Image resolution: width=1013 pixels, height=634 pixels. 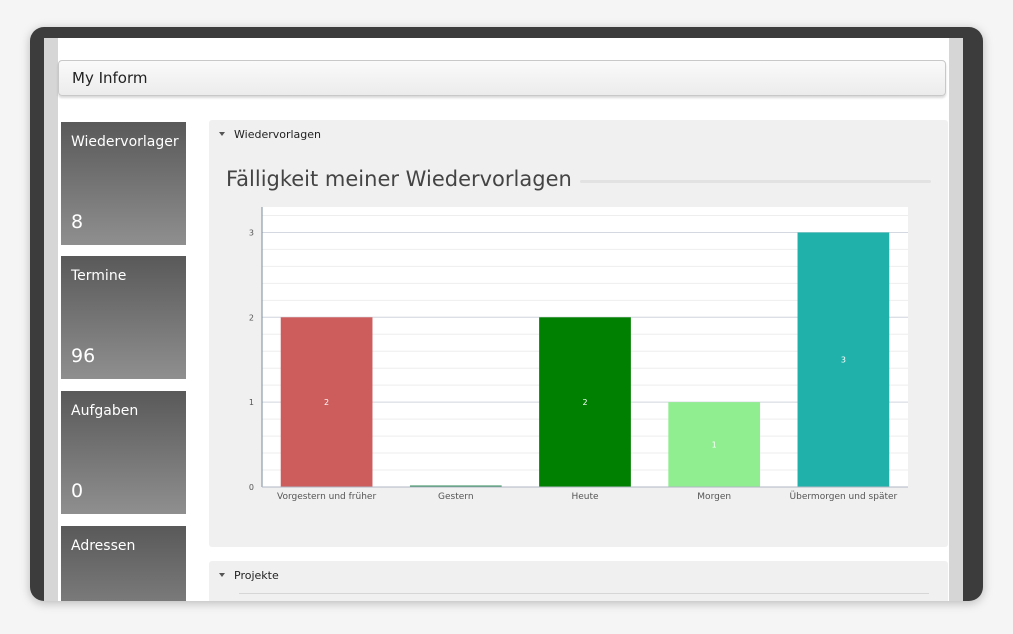 What do you see at coordinates (110, 78) in the screenshot?
I see `app-title: My Inform` at bounding box center [110, 78].